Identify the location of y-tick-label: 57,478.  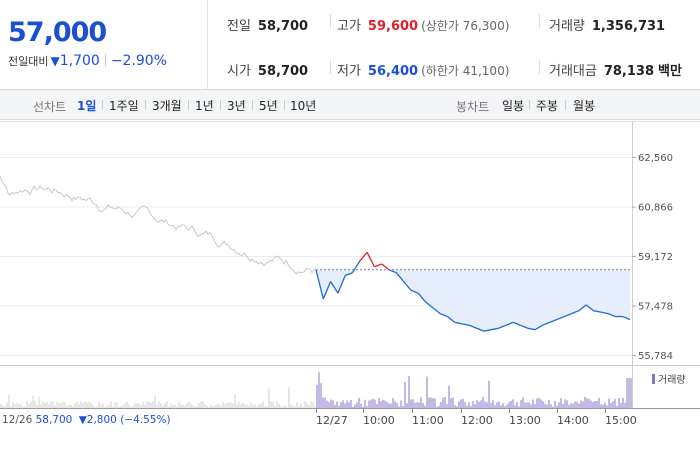
(655, 307).